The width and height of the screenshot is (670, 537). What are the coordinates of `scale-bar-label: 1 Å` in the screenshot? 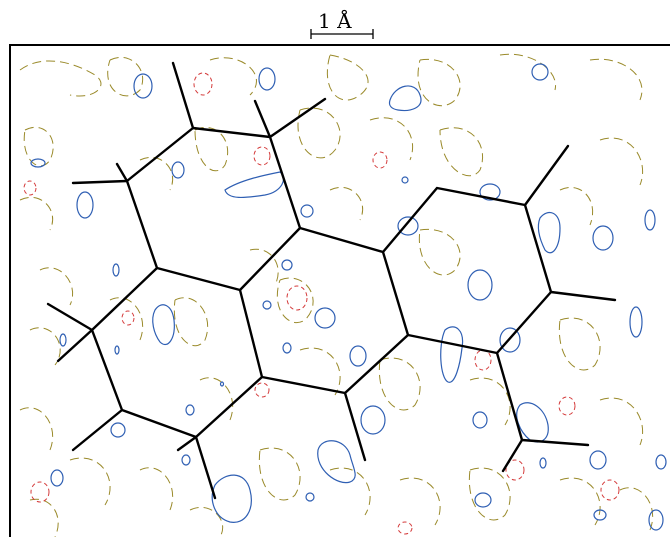 It's located at (335, 21).